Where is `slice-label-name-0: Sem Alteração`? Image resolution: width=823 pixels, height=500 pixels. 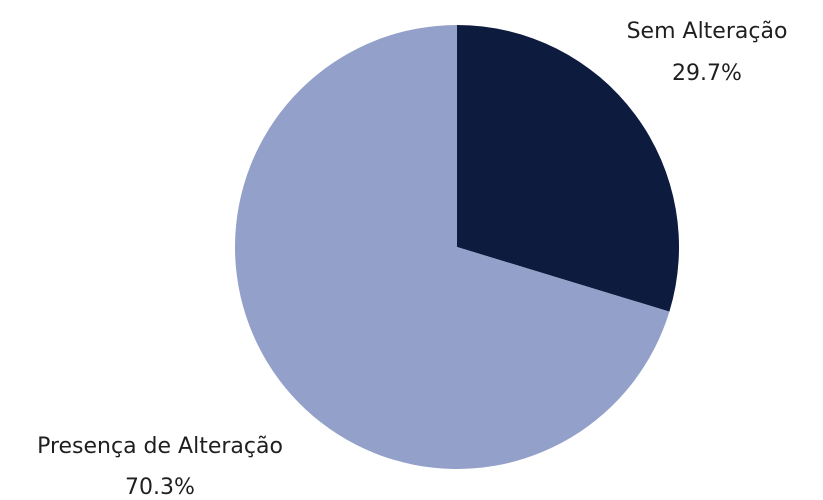 slice-label-name-0: Sem Alteração is located at coordinates (707, 31).